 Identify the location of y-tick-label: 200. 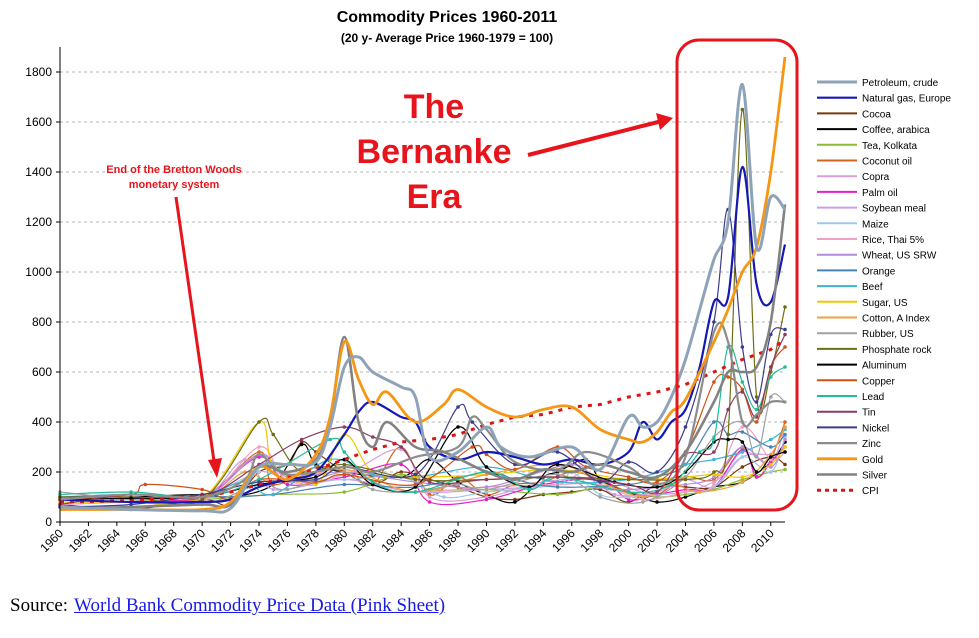
(42, 472).